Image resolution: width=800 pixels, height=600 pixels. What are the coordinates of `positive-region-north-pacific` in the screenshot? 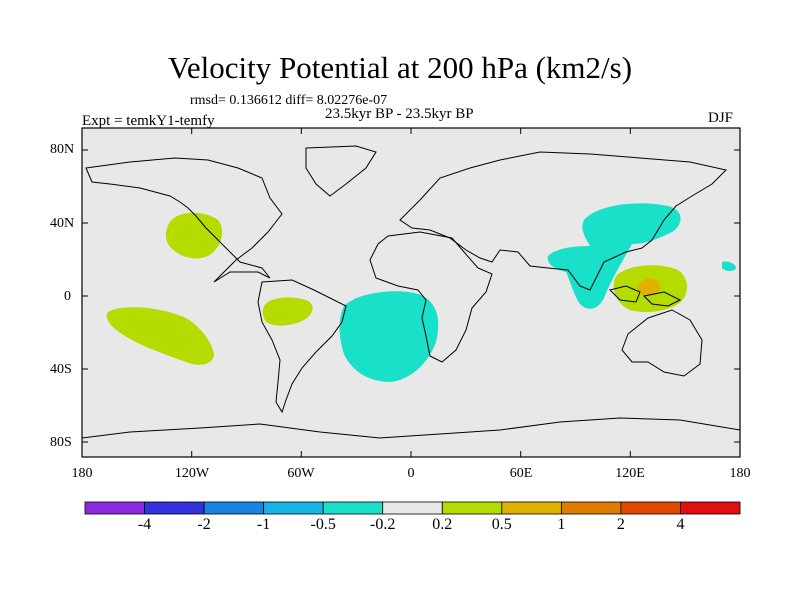 It's located at (194, 235).